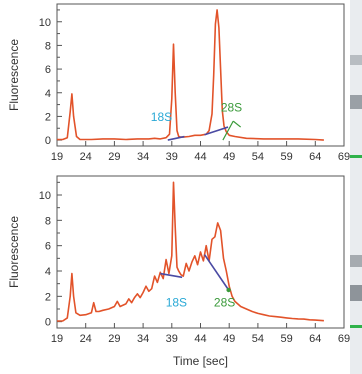  What do you see at coordinates (228, 290) in the screenshot?
I see `peak-marker` at bounding box center [228, 290].